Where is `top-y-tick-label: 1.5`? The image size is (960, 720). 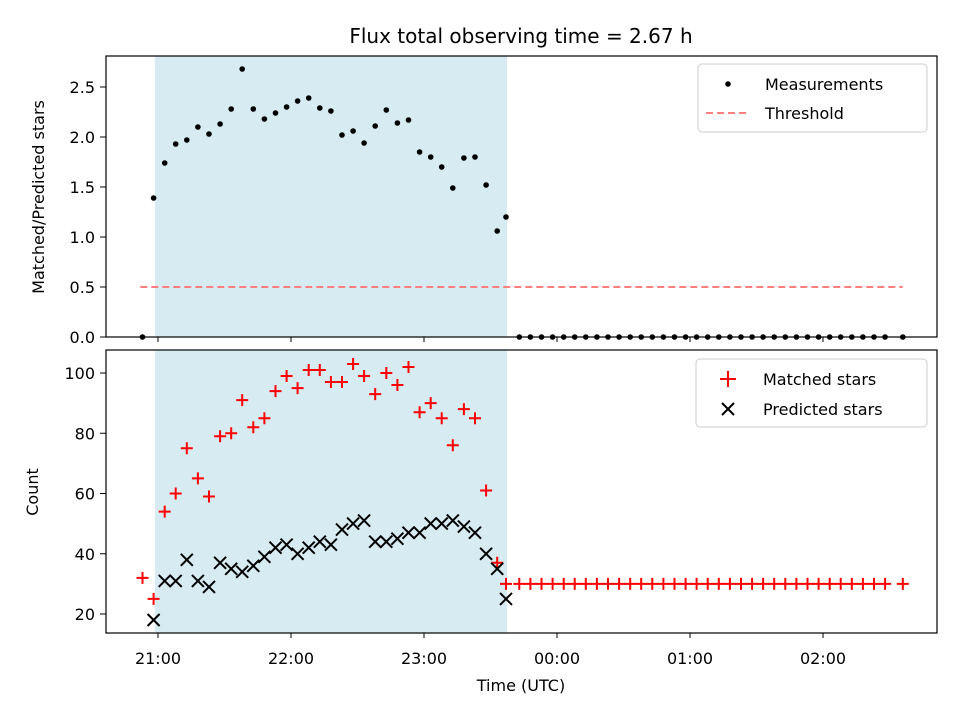 top-y-tick-label: 1.5 is located at coordinates (82, 187).